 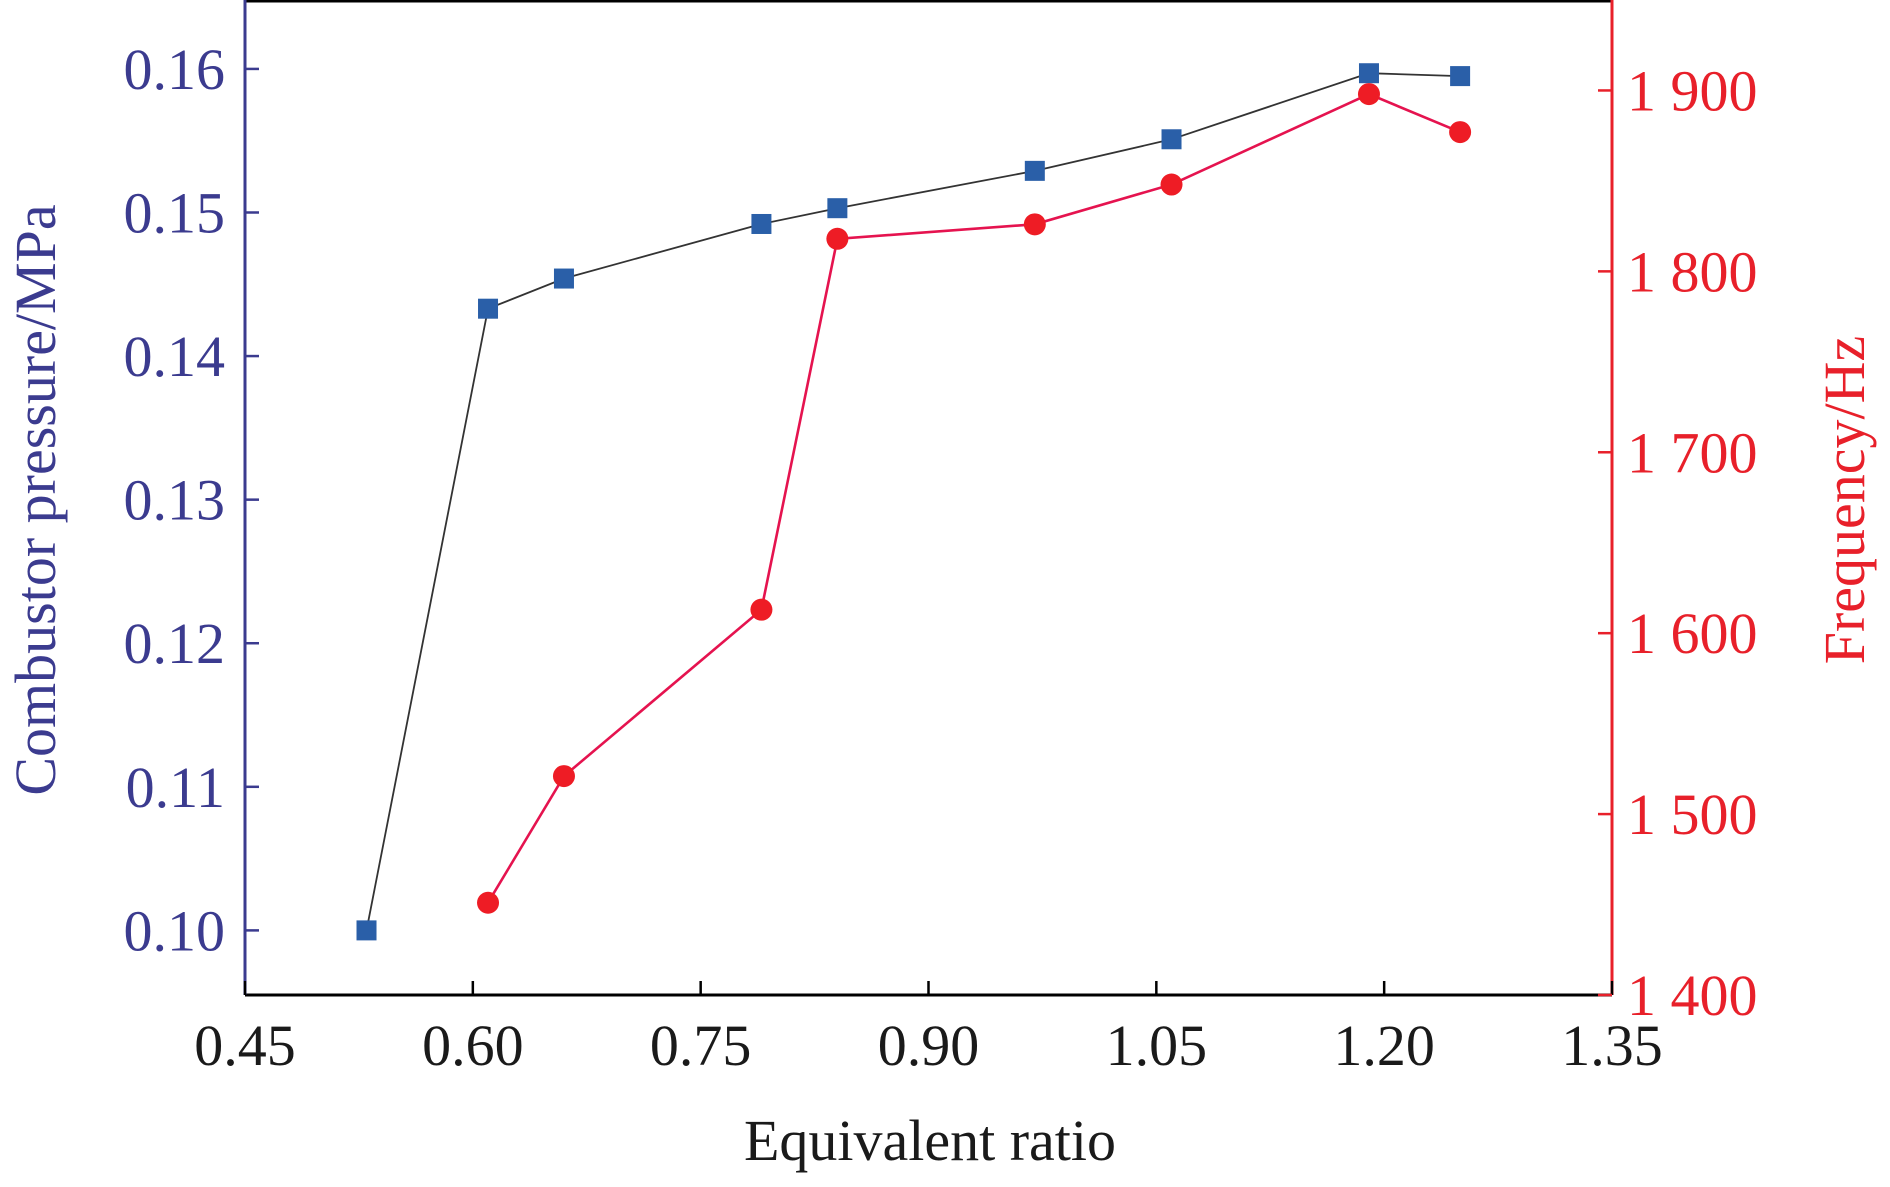 What do you see at coordinates (245, 1045) in the screenshot?
I see `x-tick-label: 0.45` at bounding box center [245, 1045].